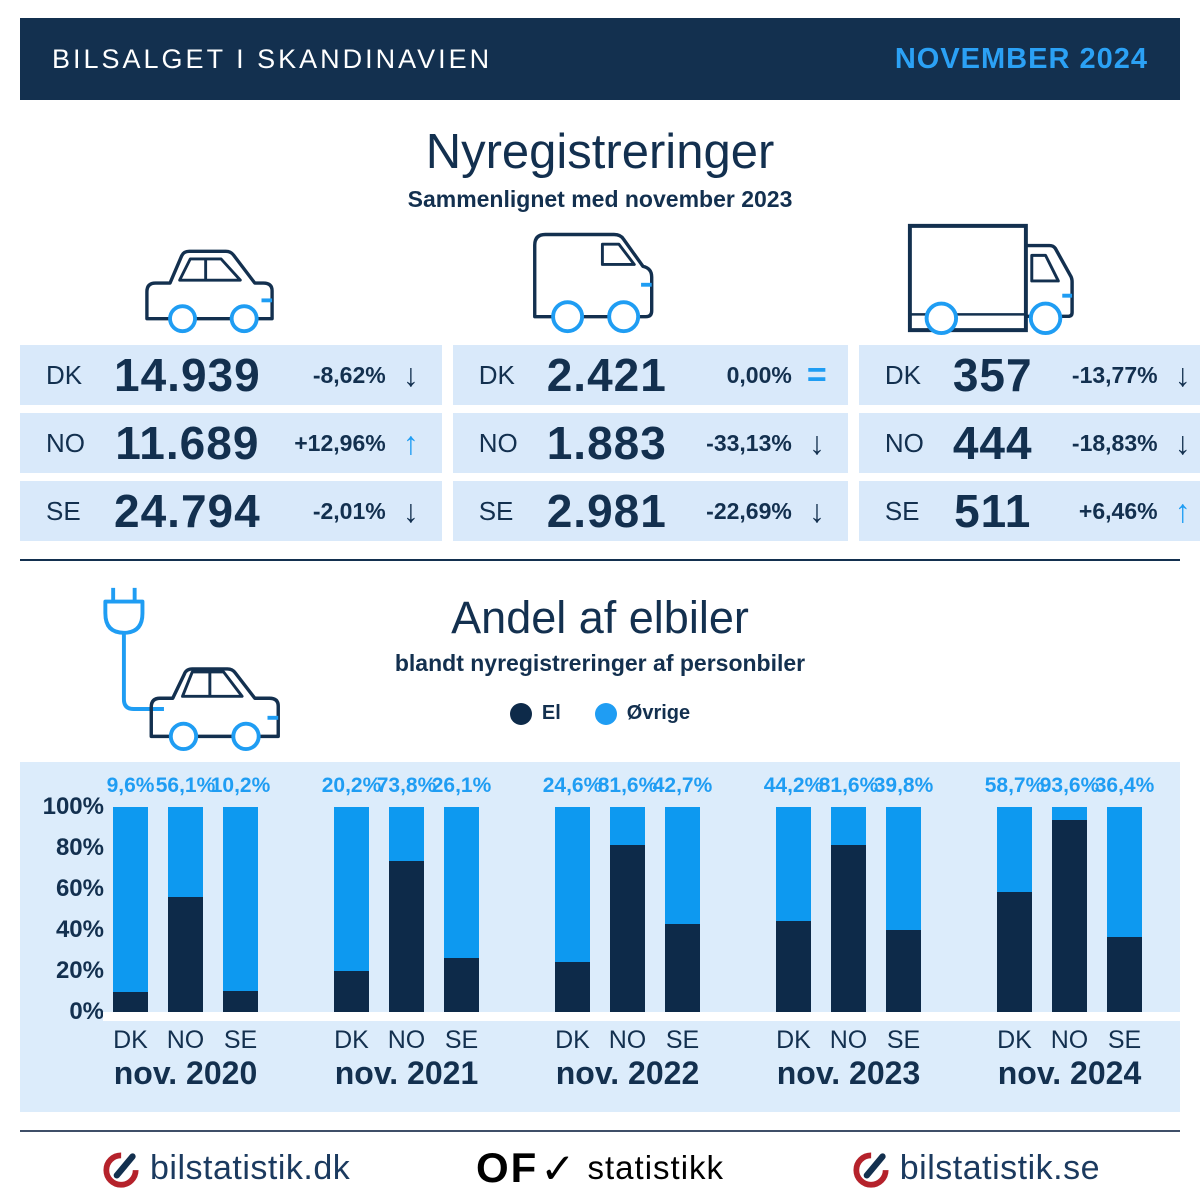 The image size is (1200, 1200). Describe the element at coordinates (185, 785) in the screenshot. I see `el-share-value-label: 56,1%` at that location.